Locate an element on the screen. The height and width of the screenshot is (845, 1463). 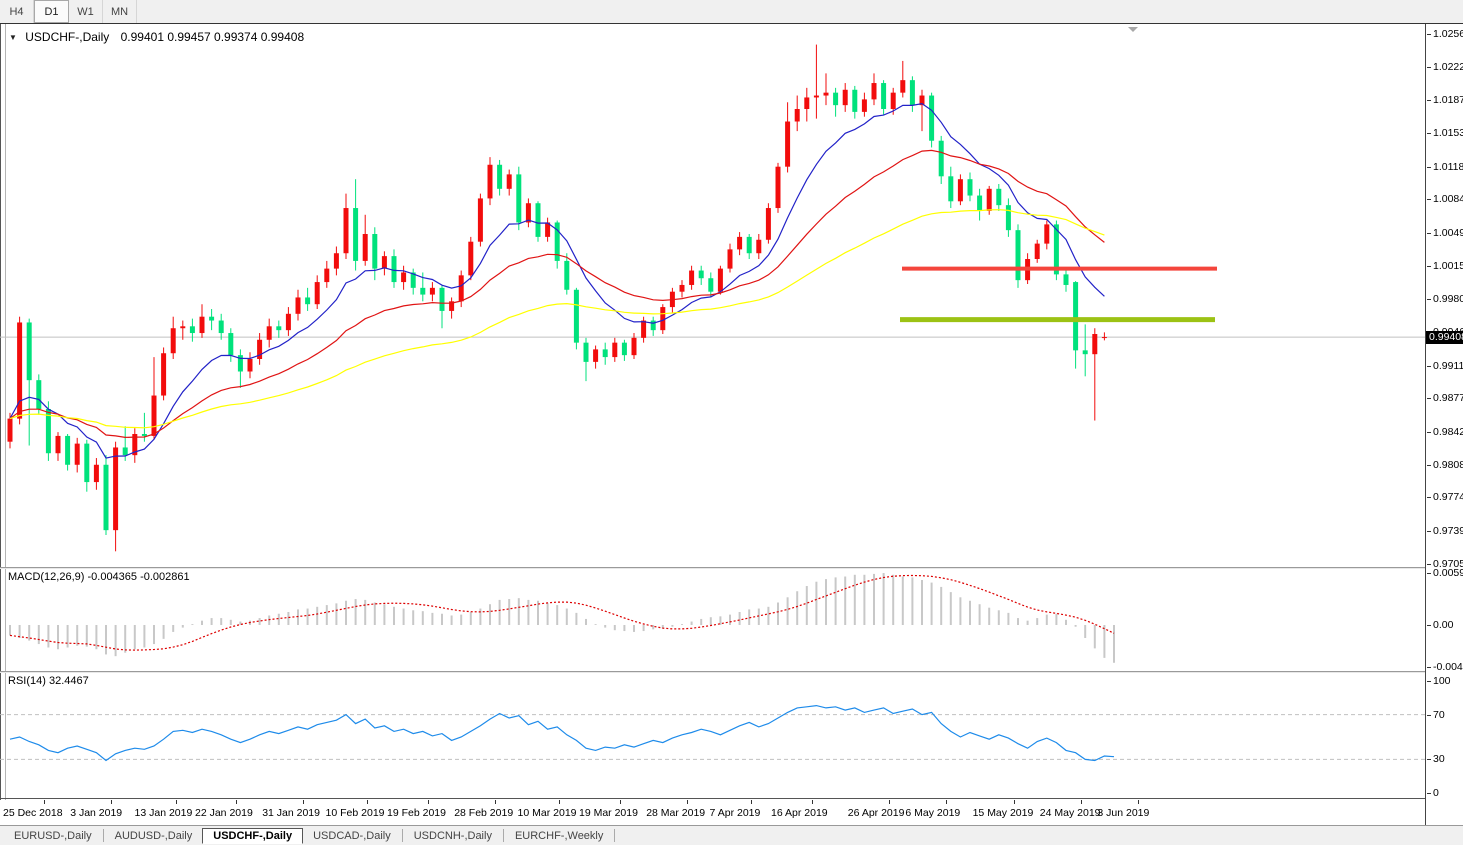
timeframe-button-d1: D1 is located at coordinates (51, 11).